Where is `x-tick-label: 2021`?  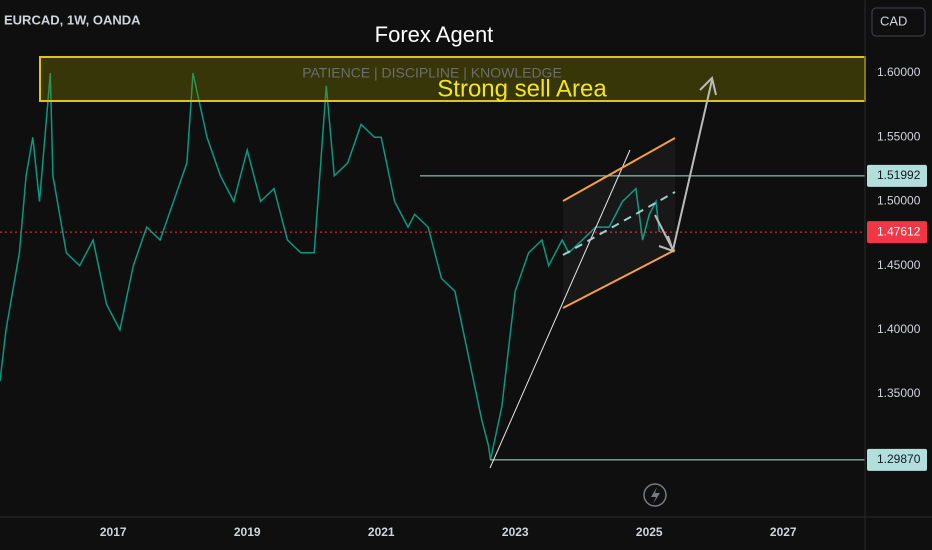
x-tick-label: 2021 is located at coordinates (381, 532).